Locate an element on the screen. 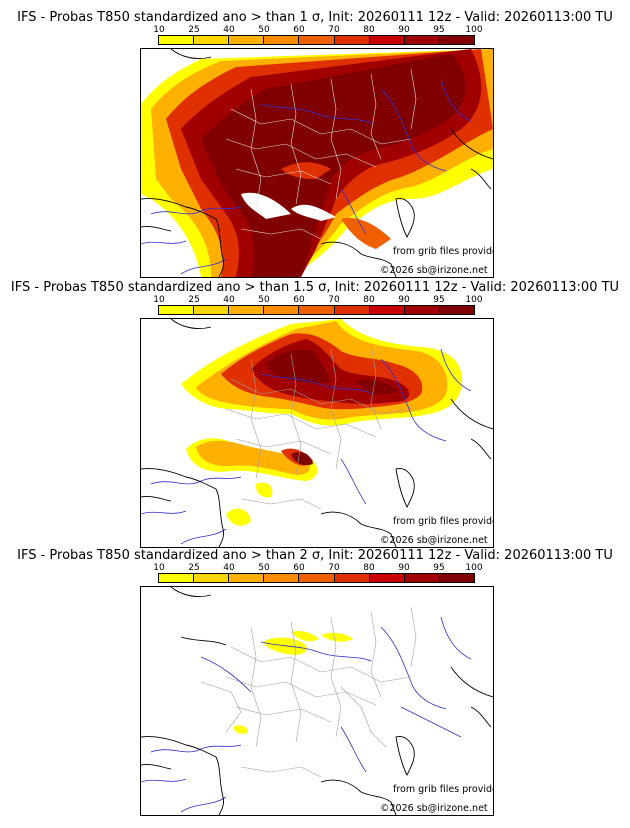  legend-label: 70 is located at coordinates (334, 300).